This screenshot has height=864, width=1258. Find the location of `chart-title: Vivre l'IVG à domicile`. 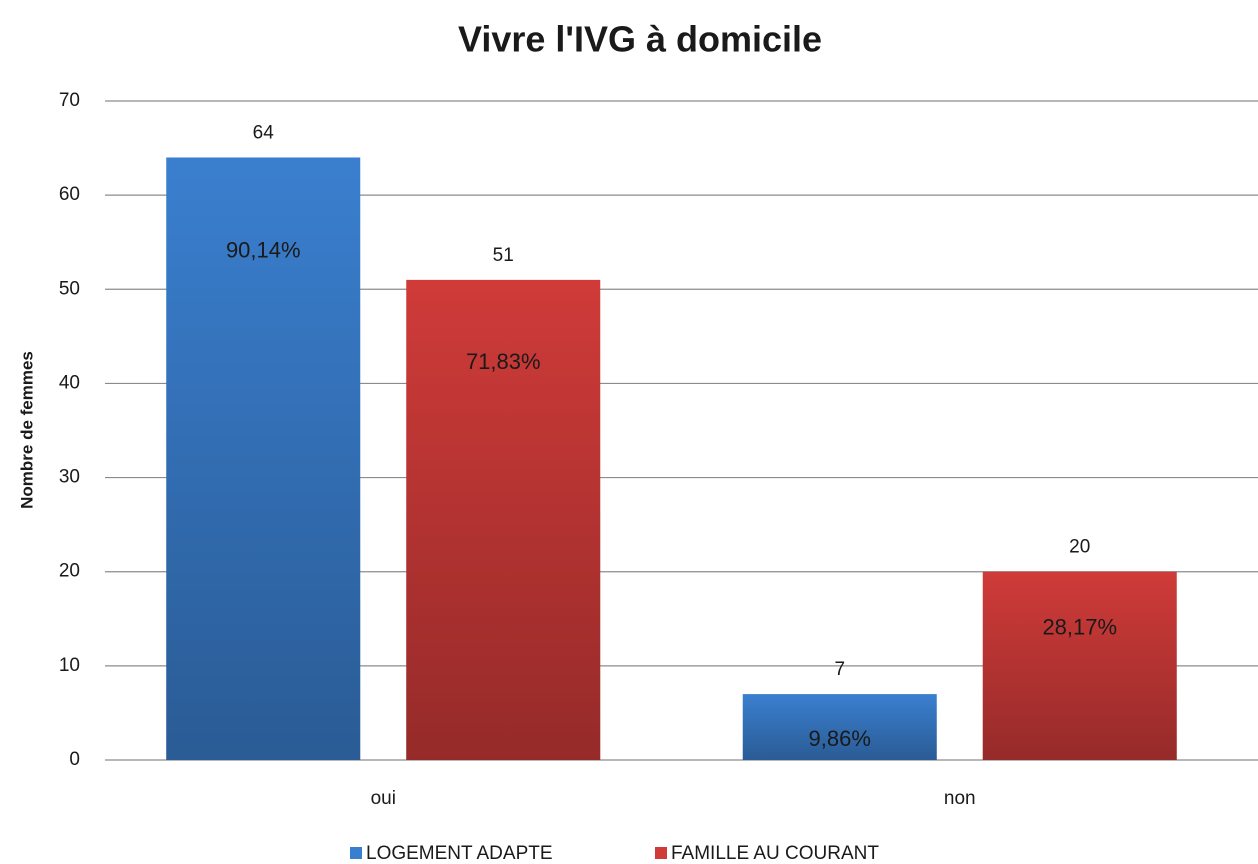

chart-title: Vivre l'IVG à domicile is located at coordinates (640, 39).